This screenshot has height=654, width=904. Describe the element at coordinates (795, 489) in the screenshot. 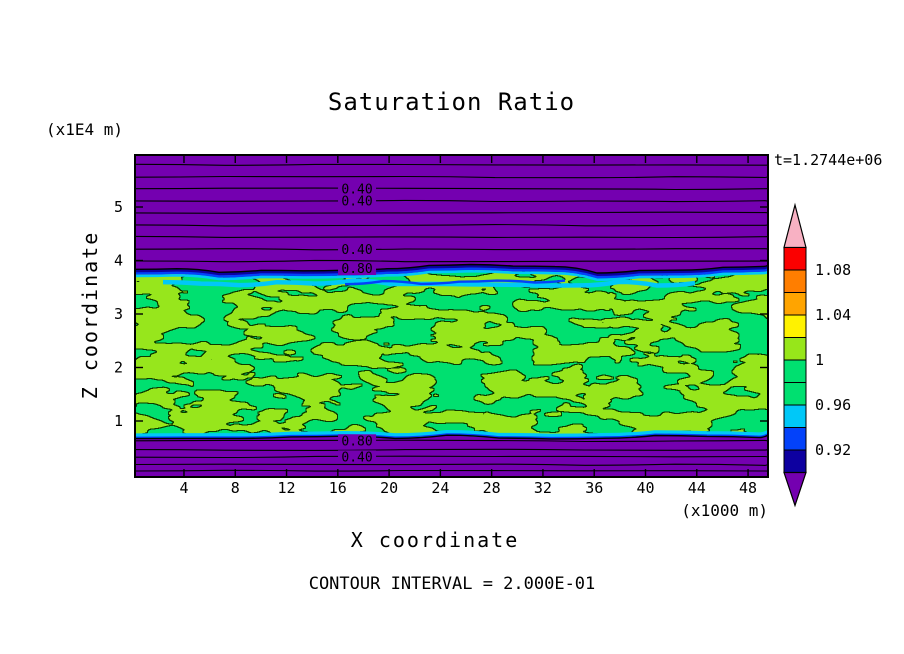

I see `colorbar-under-arrow` at that location.